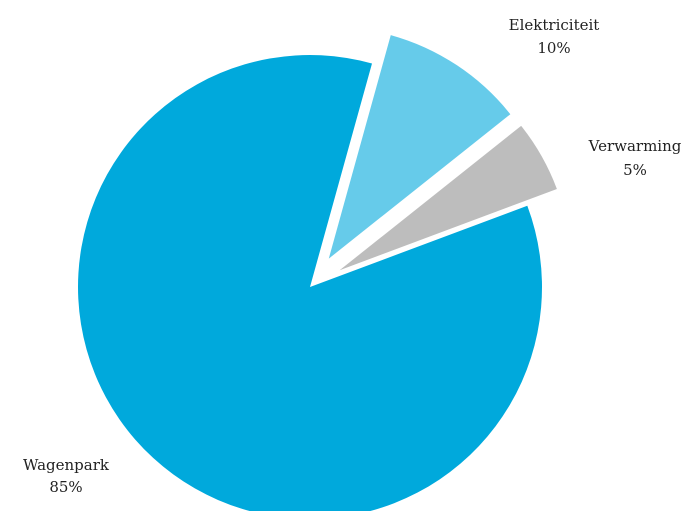 This screenshot has width=697, height=511. What do you see at coordinates (554, 25) in the screenshot?
I see `slice-label-elektriciteit: Elektriciteit` at bounding box center [554, 25].